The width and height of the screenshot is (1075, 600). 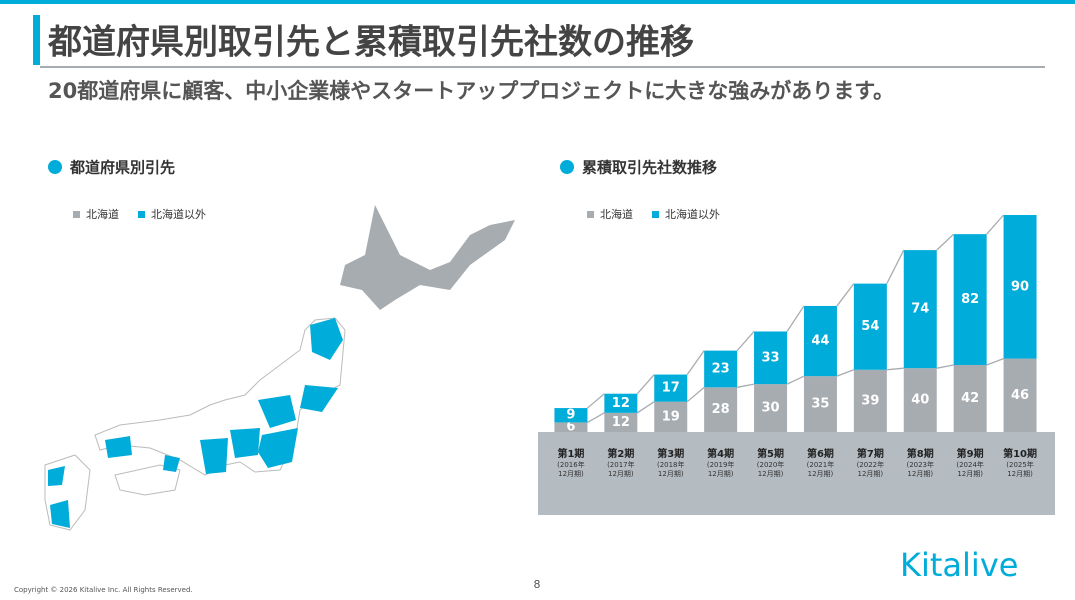 I want to click on top-bar, so click(x=537, y=2).